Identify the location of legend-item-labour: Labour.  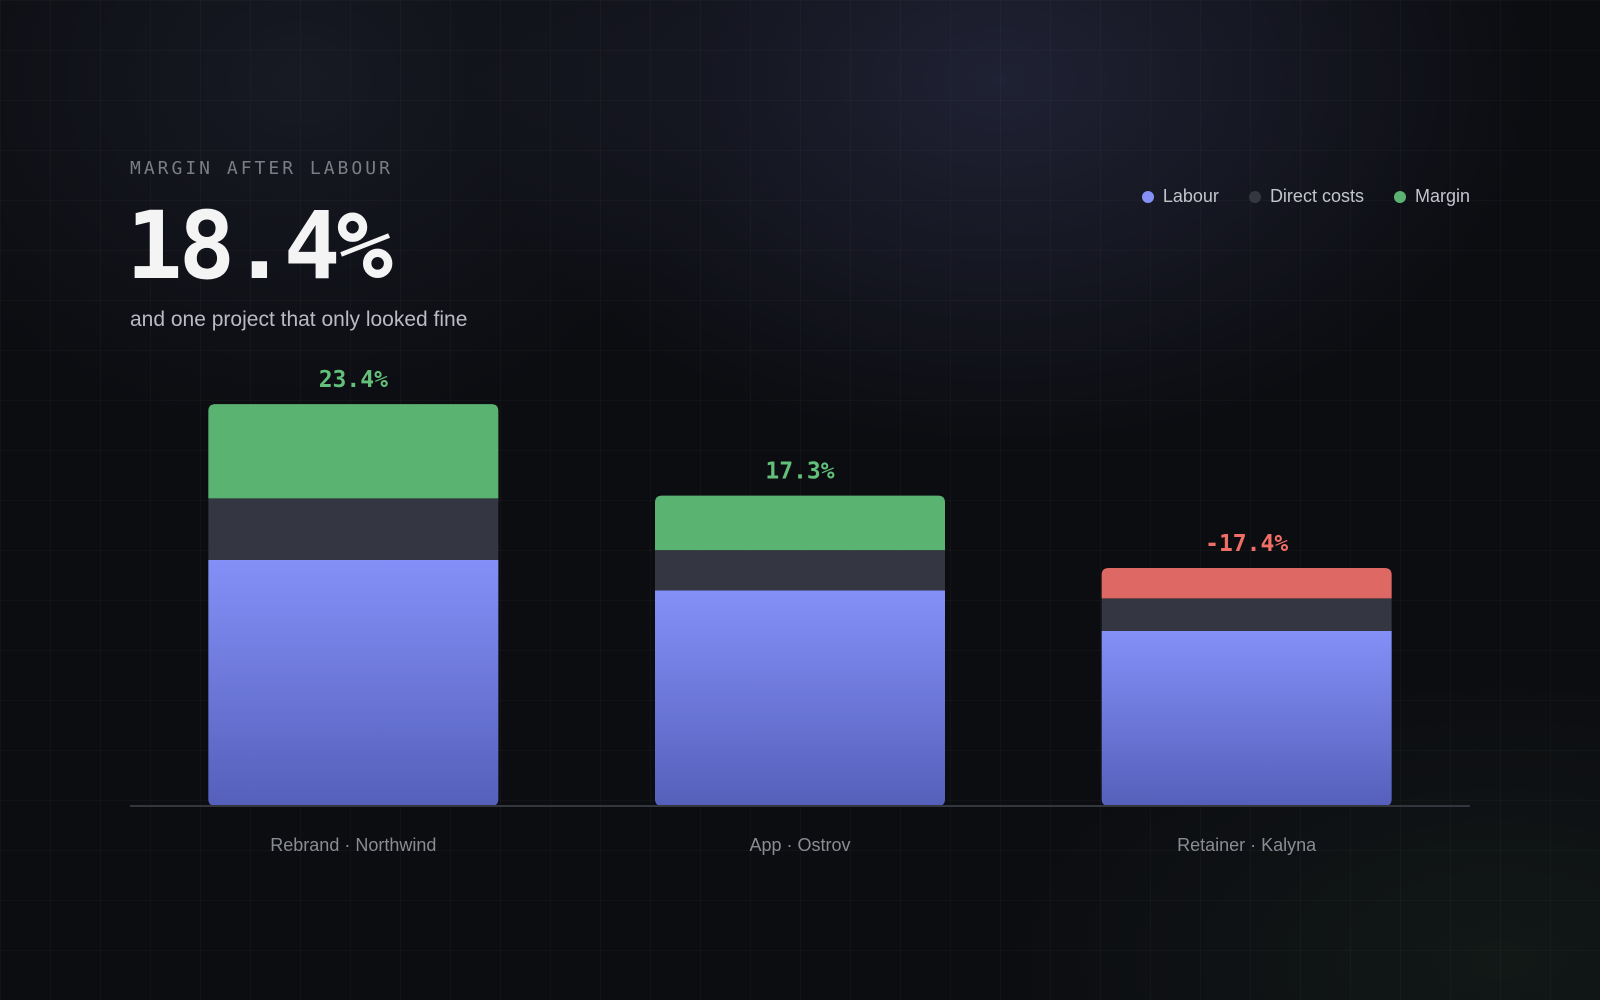
(1180, 196).